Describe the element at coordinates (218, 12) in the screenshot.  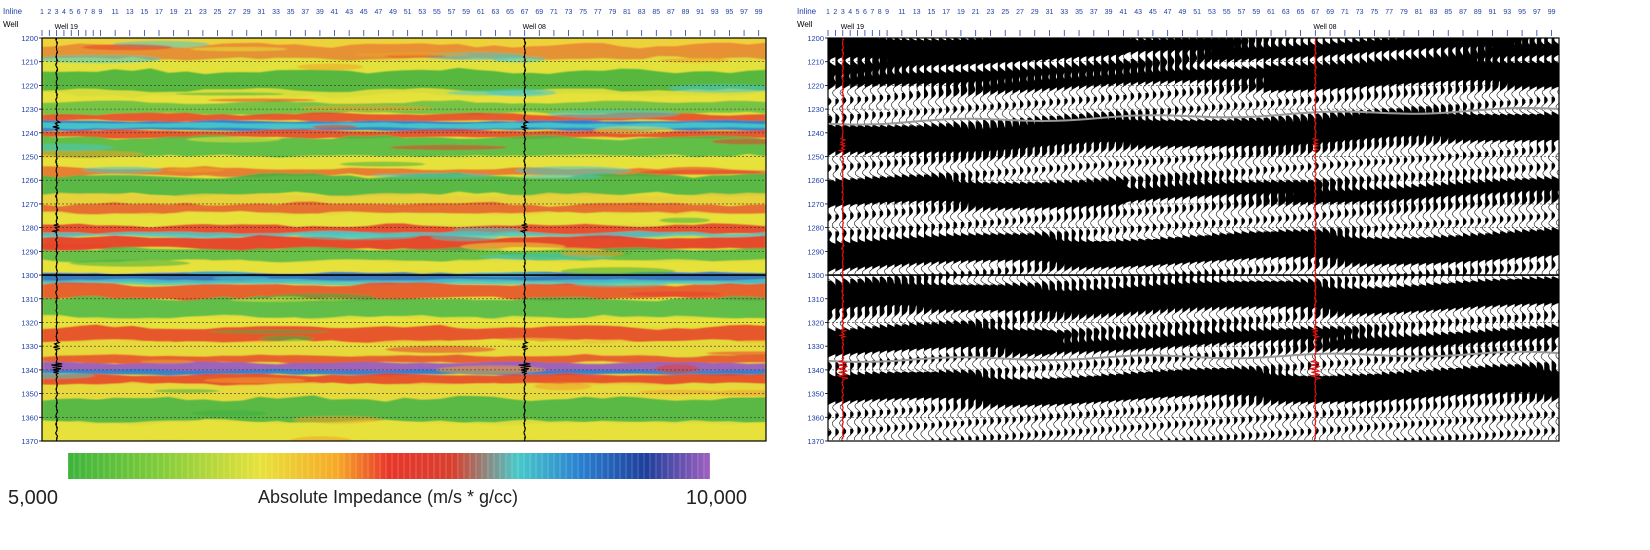
I see `inline-tick-label: 25` at that location.